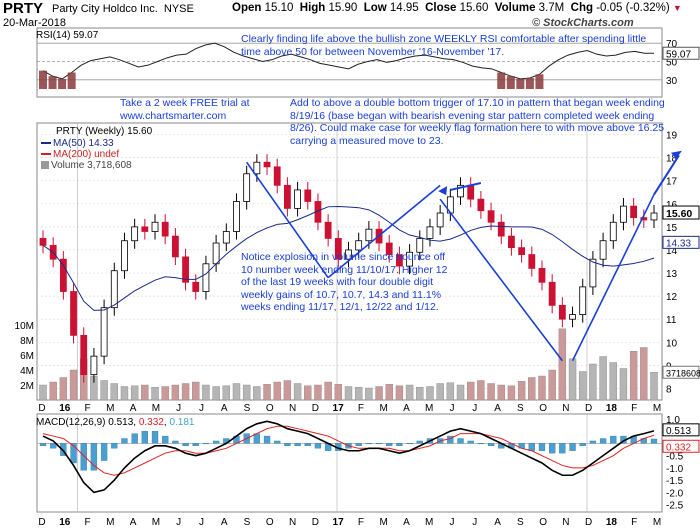 The height and width of the screenshot is (530, 700). Describe the element at coordinates (23, 8) in the screenshot. I see `ticker-symbol: PRTY` at that location.